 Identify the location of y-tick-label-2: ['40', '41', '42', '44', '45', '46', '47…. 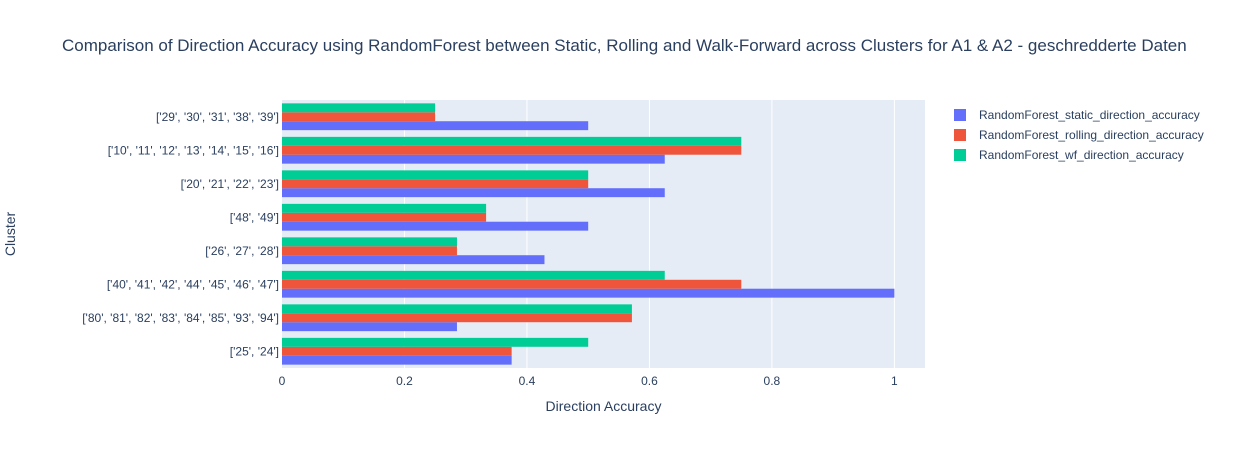
(193, 284).